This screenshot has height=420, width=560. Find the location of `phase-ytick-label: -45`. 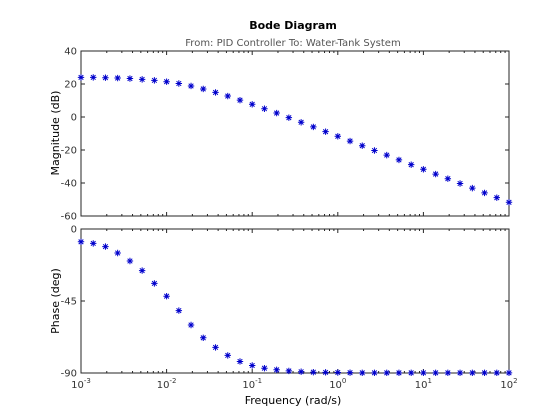

phase-ytick-label: -45 is located at coordinates (69, 302).